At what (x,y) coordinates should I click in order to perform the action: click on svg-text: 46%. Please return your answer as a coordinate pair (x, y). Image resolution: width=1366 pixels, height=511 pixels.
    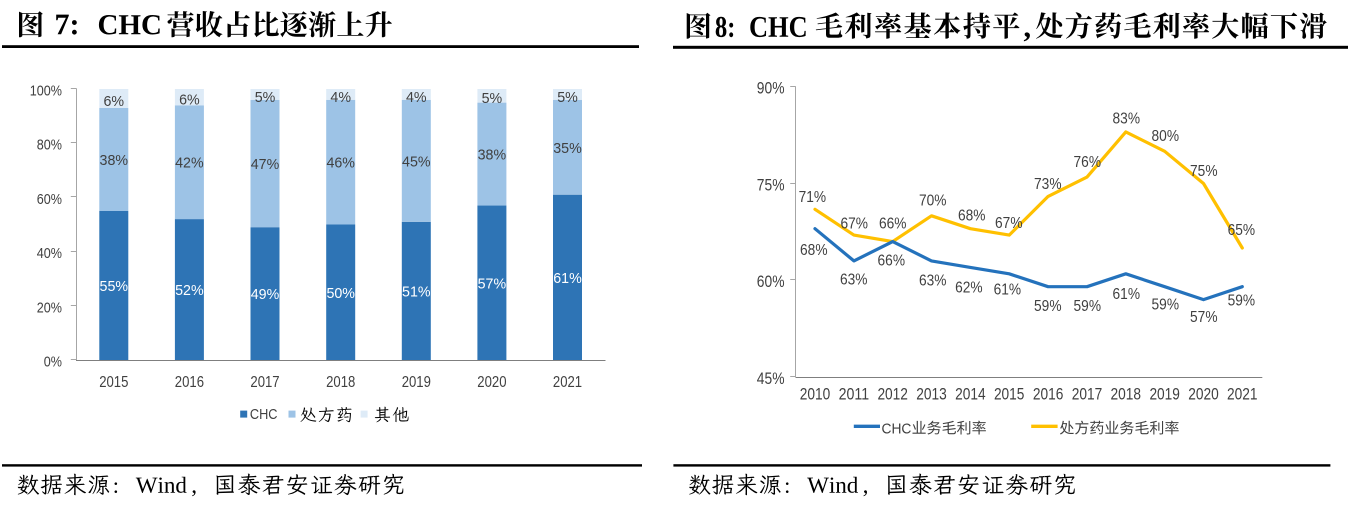
    Looking at the image, I should click on (340, 163).